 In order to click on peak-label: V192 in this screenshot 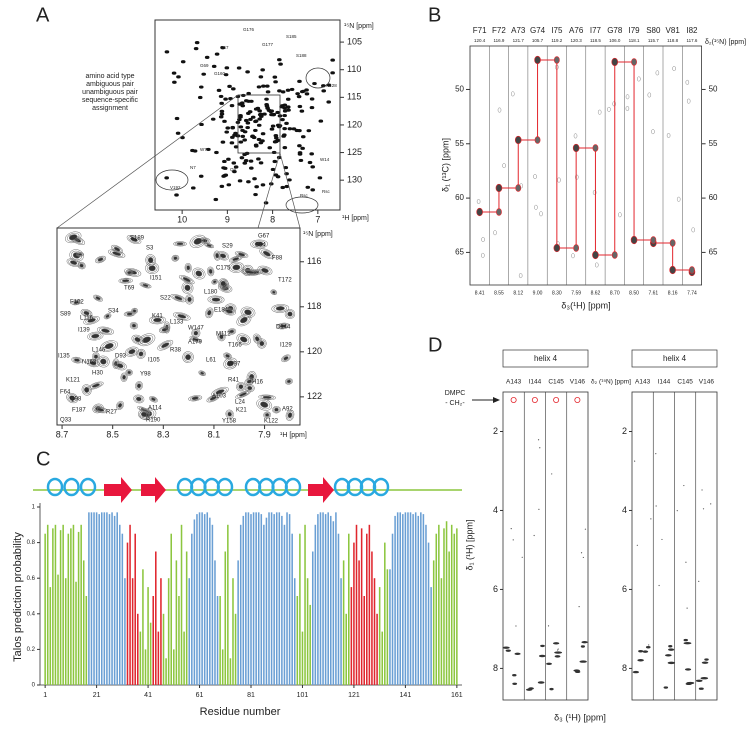, I will do `click(175, 187)`.